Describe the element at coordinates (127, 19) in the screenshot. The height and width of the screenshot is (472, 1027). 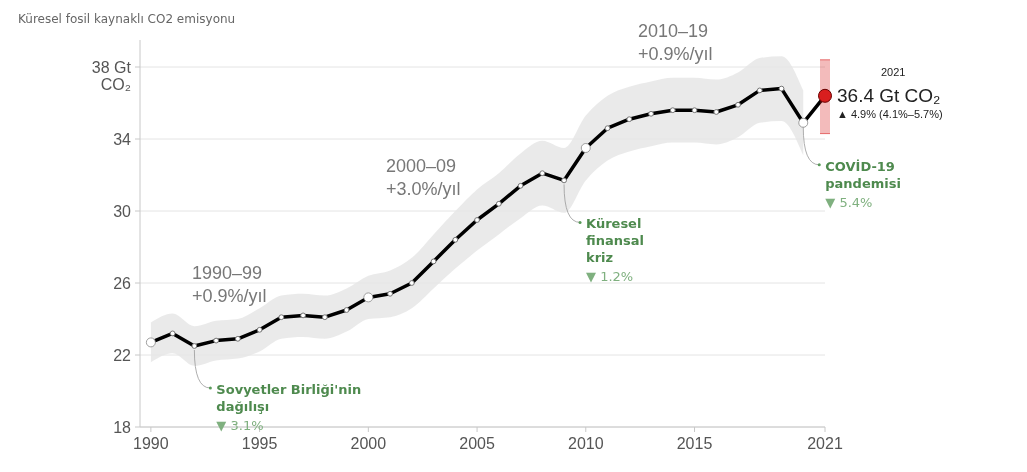
I see `chart-title: Küresel fosil kaynaklı CO2 emisyonu` at that location.